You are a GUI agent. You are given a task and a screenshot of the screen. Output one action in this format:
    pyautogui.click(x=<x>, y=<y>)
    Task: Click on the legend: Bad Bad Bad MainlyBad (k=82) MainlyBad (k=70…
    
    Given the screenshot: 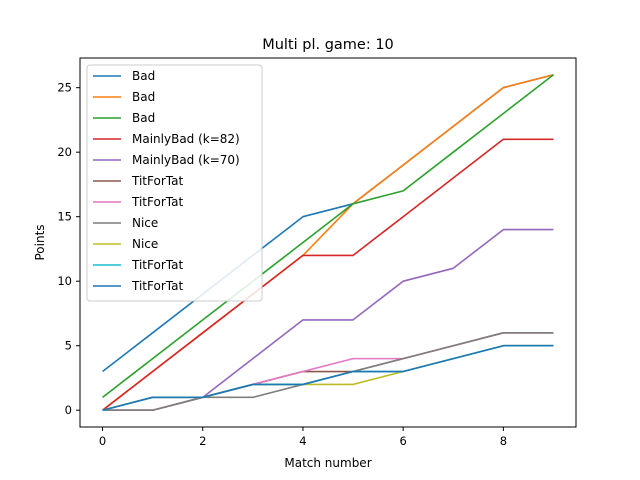 What is the action you would take?
    pyautogui.click(x=174, y=183)
    